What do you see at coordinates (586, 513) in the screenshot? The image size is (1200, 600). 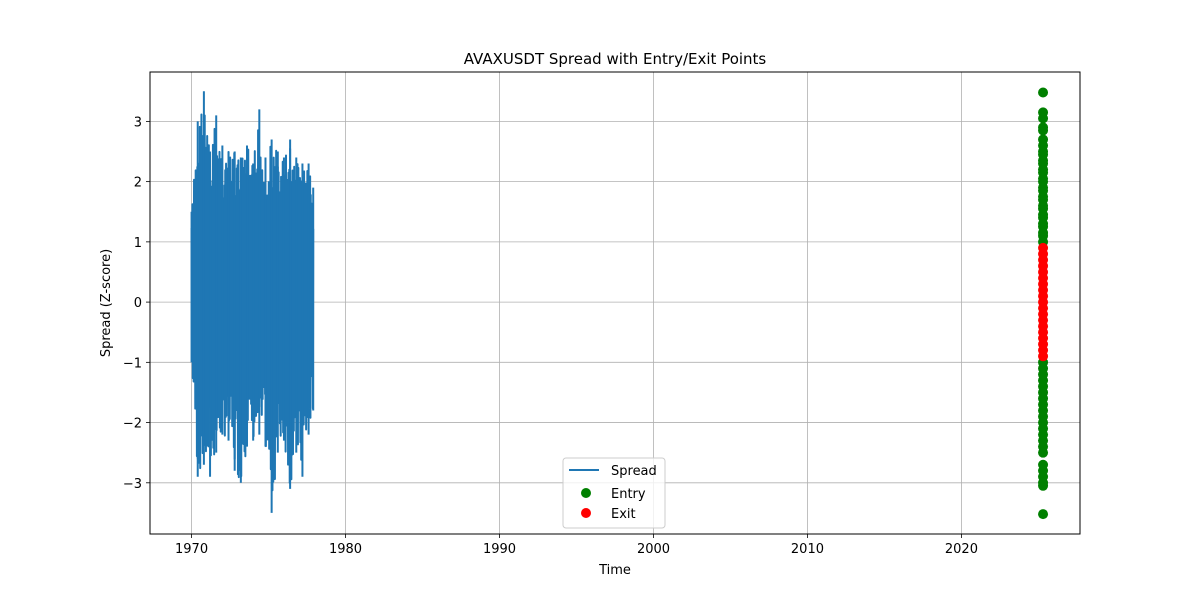 I see `legend-exit-swatch` at bounding box center [586, 513].